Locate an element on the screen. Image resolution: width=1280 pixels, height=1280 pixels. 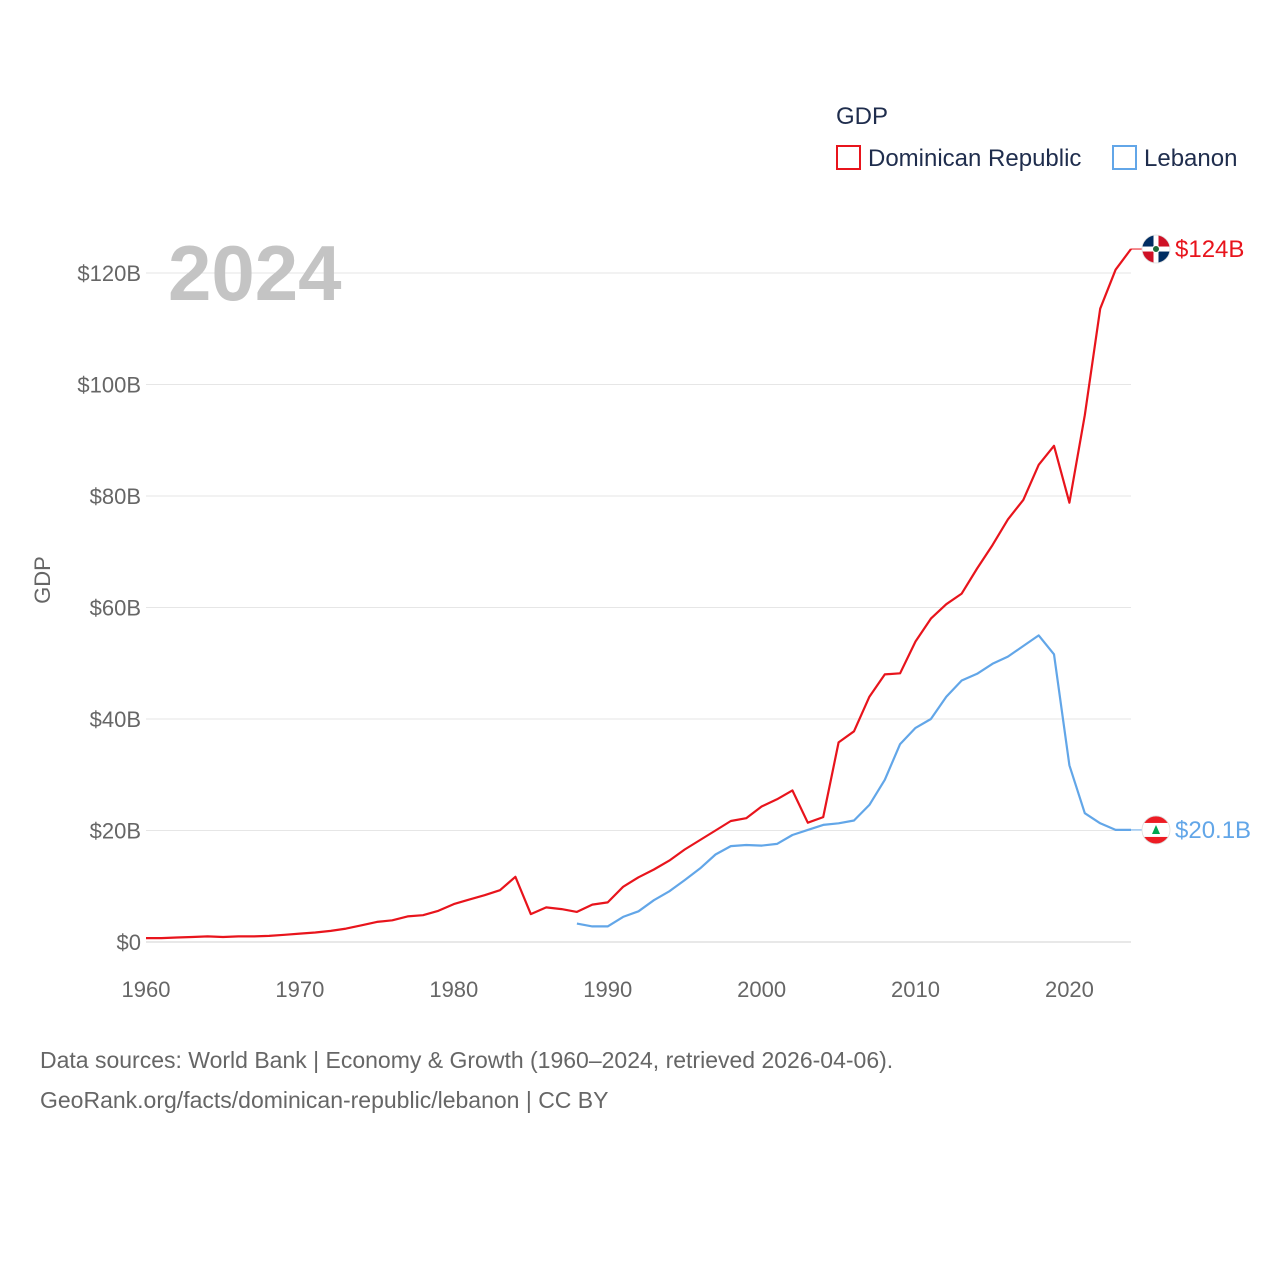
end-value-label: $20.1B is located at coordinates (1213, 830).